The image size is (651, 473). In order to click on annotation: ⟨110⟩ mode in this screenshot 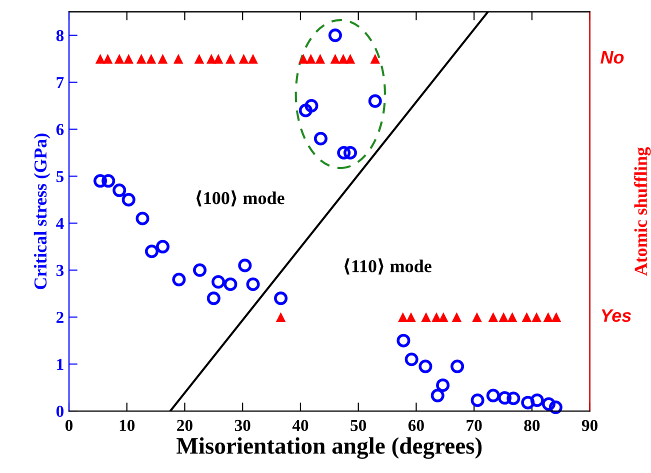, I will do `click(388, 266)`.